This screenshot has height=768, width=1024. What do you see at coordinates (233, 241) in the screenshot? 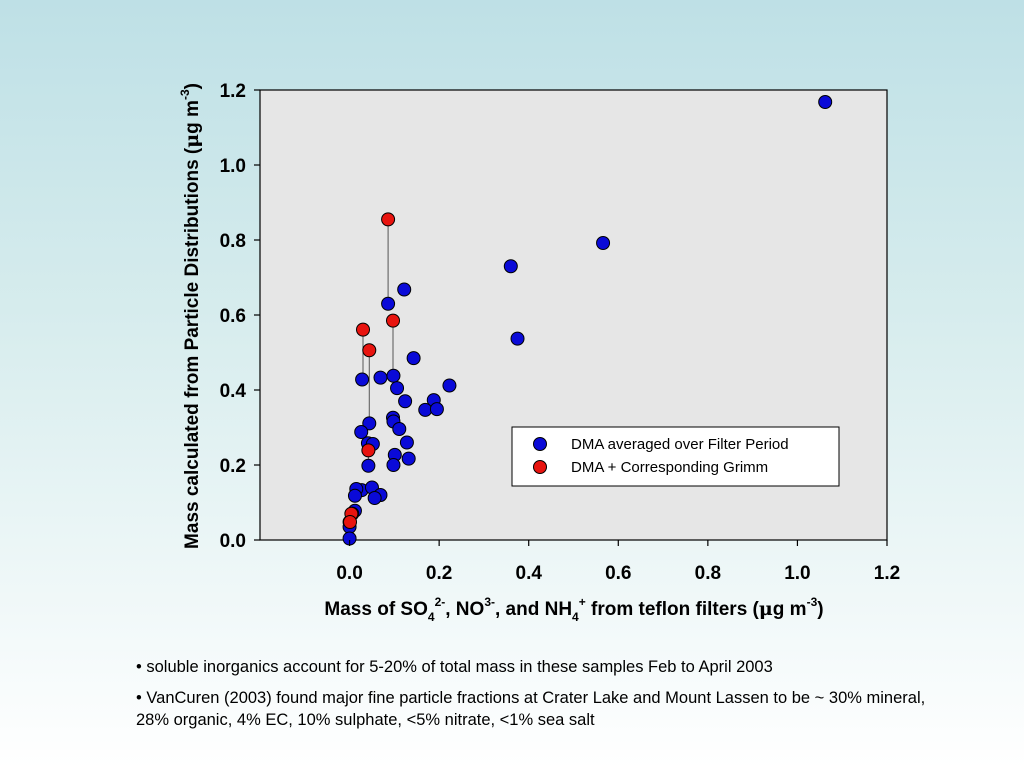
I see `y-tick-label: 0.8` at bounding box center [233, 241].